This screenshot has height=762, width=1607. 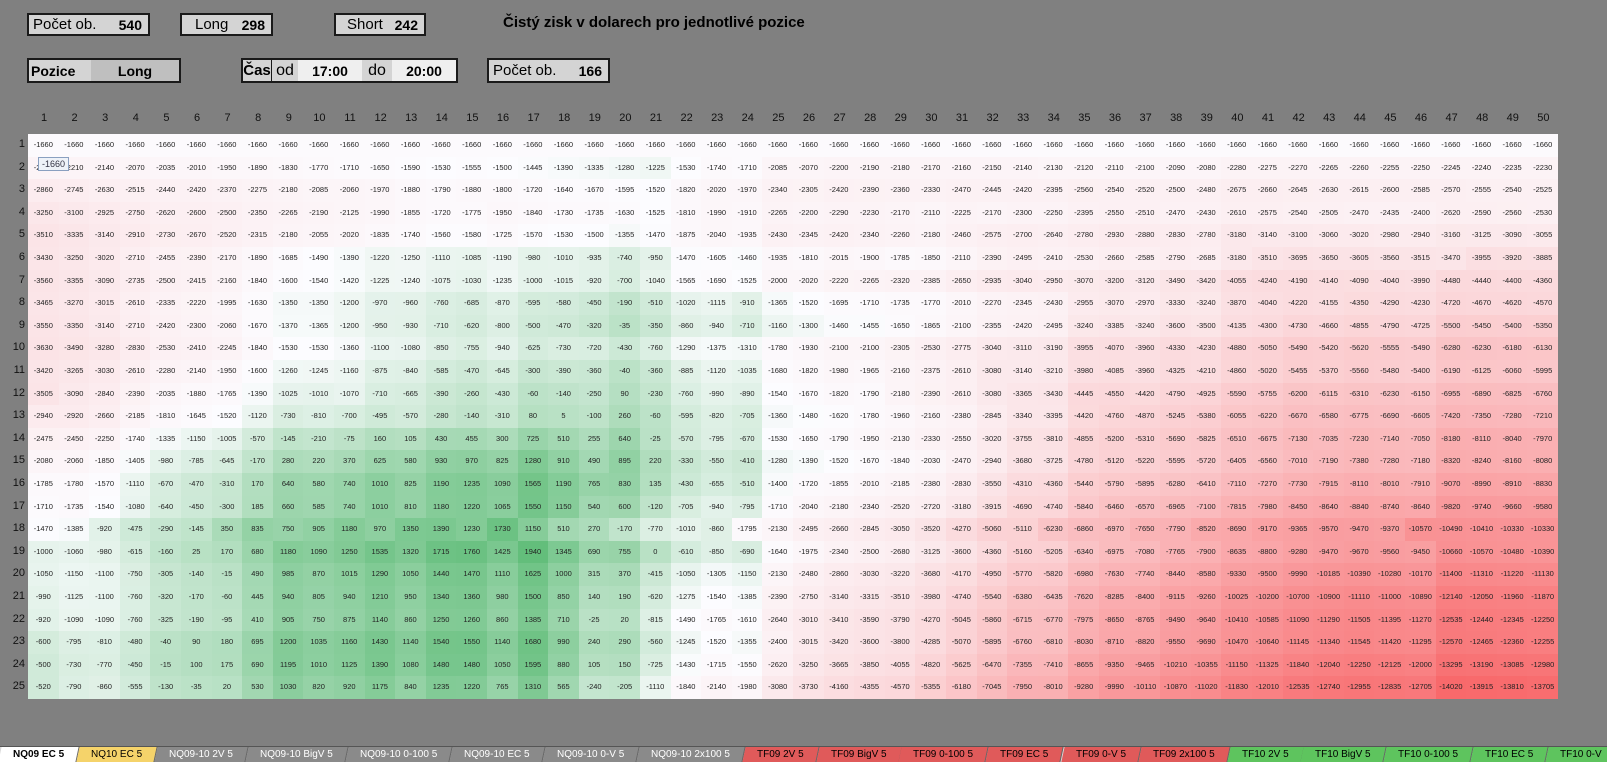 What do you see at coordinates (808, 235) in the screenshot?
I see `grid-cell: -2345` at bounding box center [808, 235].